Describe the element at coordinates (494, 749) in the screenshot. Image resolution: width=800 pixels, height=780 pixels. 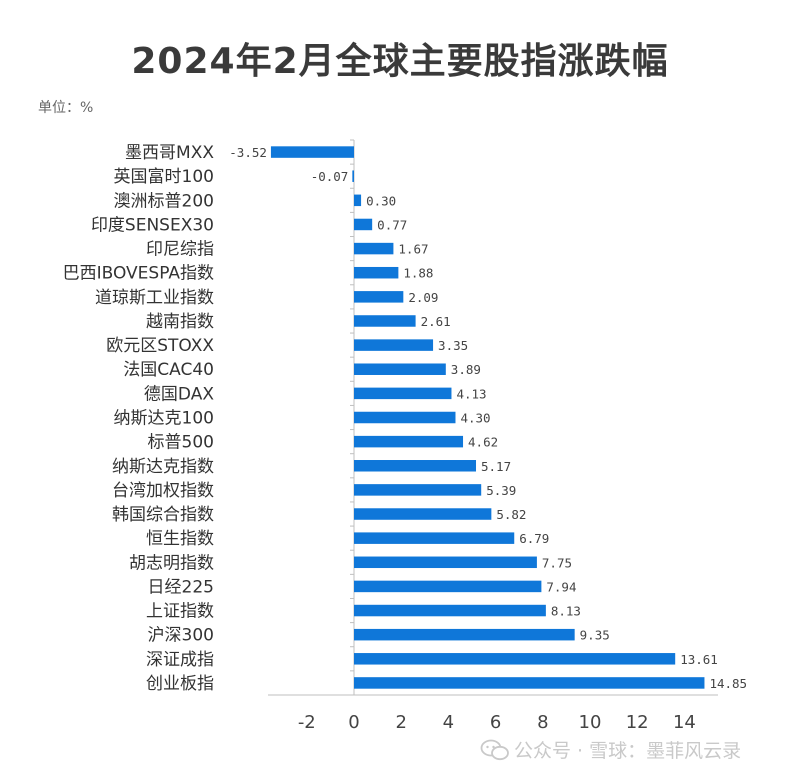
I see `wechat-icon` at that location.